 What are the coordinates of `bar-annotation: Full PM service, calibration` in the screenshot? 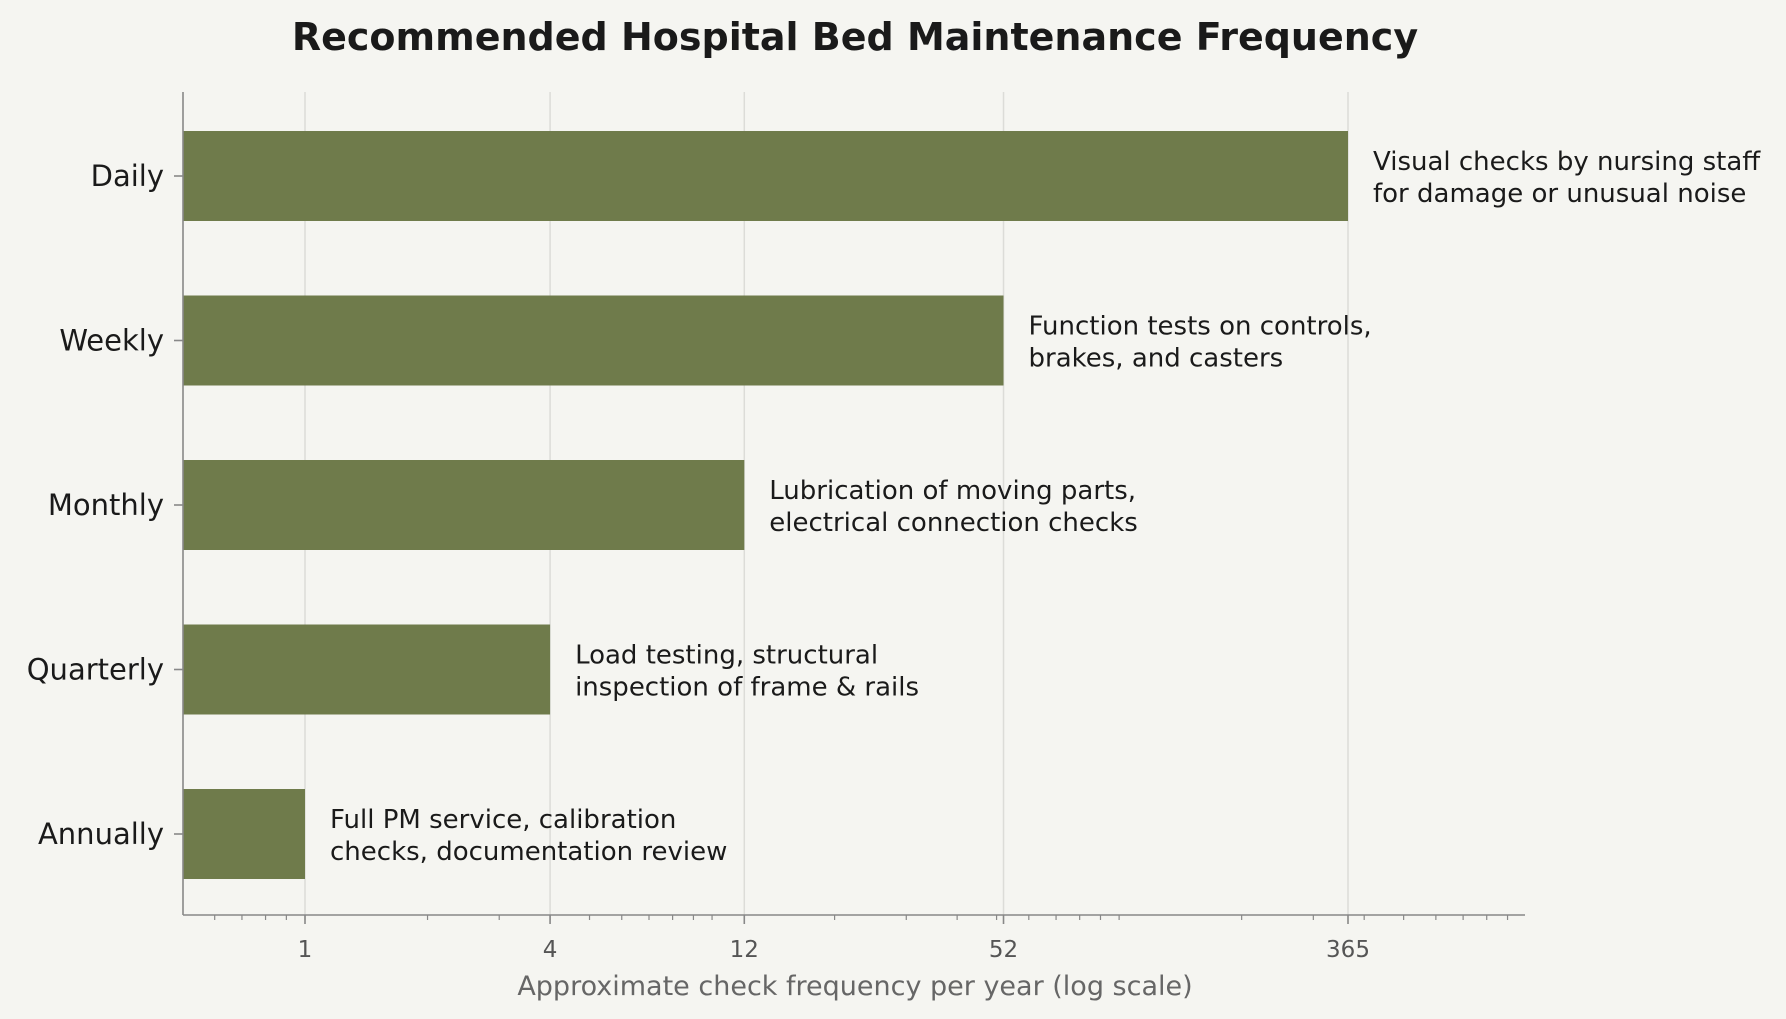 It's located at (503, 820).